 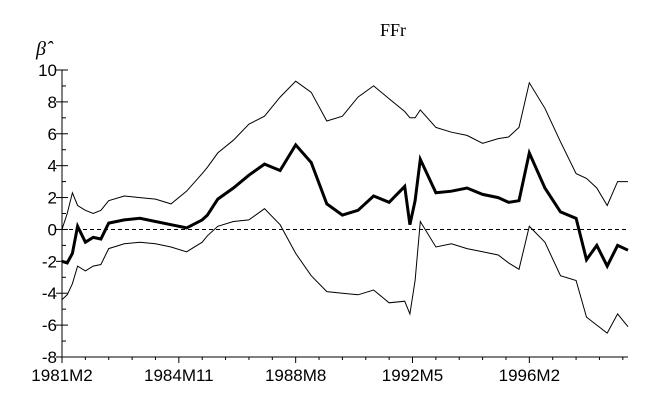 I want to click on y-tick-label: 4, so click(x=52, y=166).